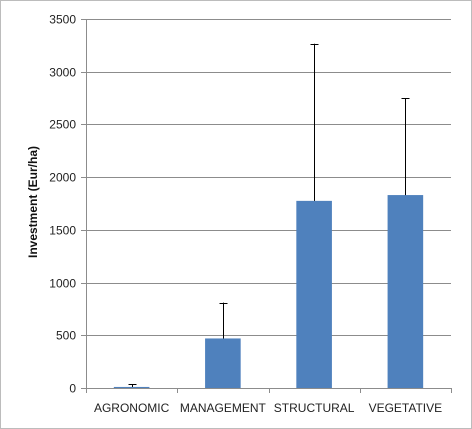 This screenshot has height=429, width=472. I want to click on y-tick-label: 1000, so click(62, 284).